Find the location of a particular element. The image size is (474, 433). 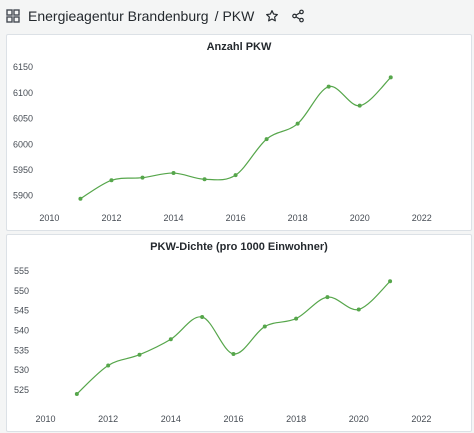

dashboard-title: PKW is located at coordinates (238, 16).